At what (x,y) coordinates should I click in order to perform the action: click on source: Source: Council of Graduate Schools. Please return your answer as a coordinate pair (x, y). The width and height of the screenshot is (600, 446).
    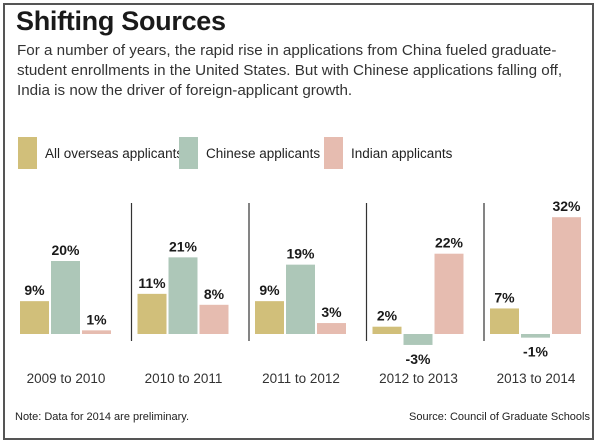
    Looking at the image, I should click on (499, 417).